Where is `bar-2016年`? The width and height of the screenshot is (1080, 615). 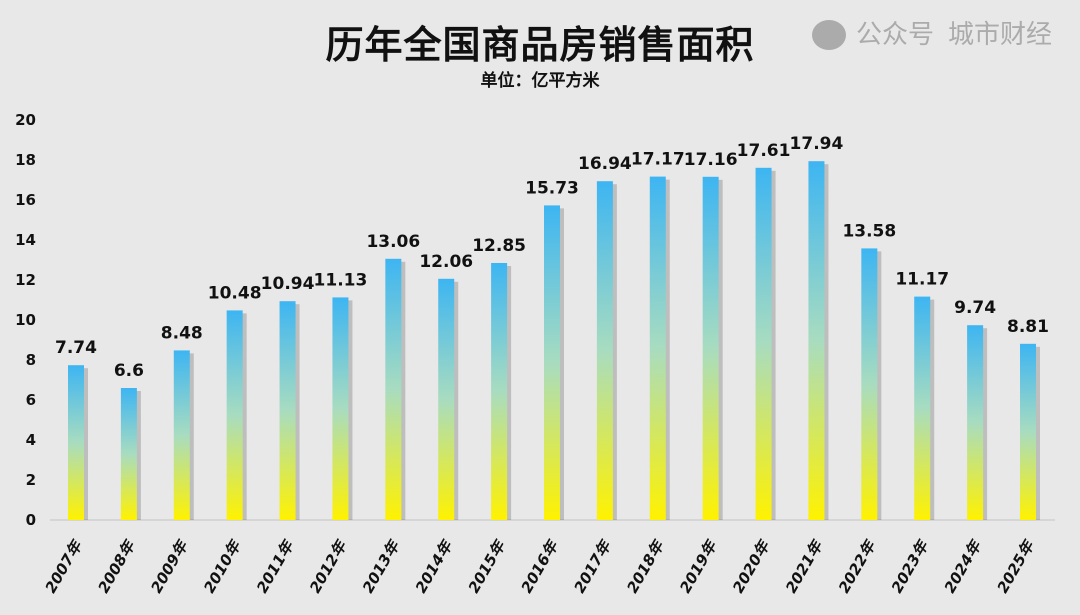
bar-2016年 is located at coordinates (552, 362).